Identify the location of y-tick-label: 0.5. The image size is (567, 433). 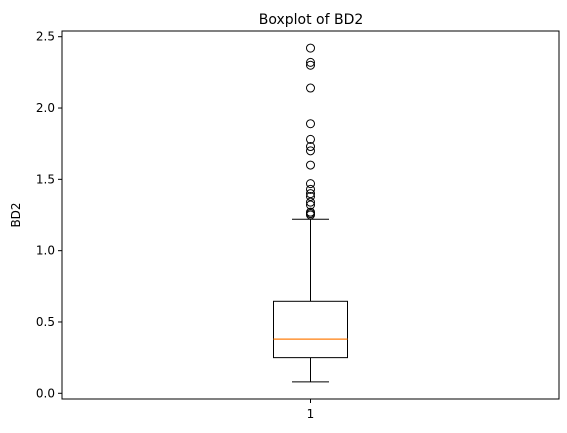
(45, 322).